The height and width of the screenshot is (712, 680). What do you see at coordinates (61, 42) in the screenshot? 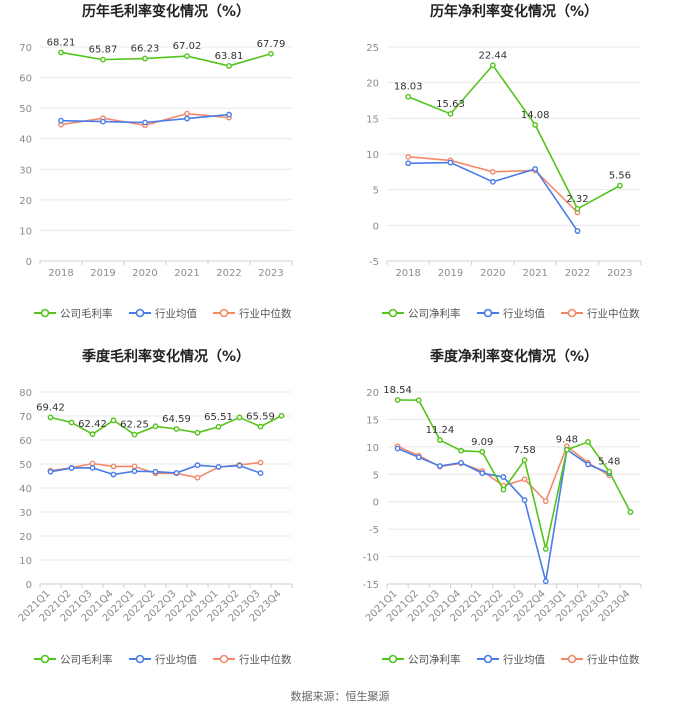
I see `data-label: 68.21` at bounding box center [61, 42].